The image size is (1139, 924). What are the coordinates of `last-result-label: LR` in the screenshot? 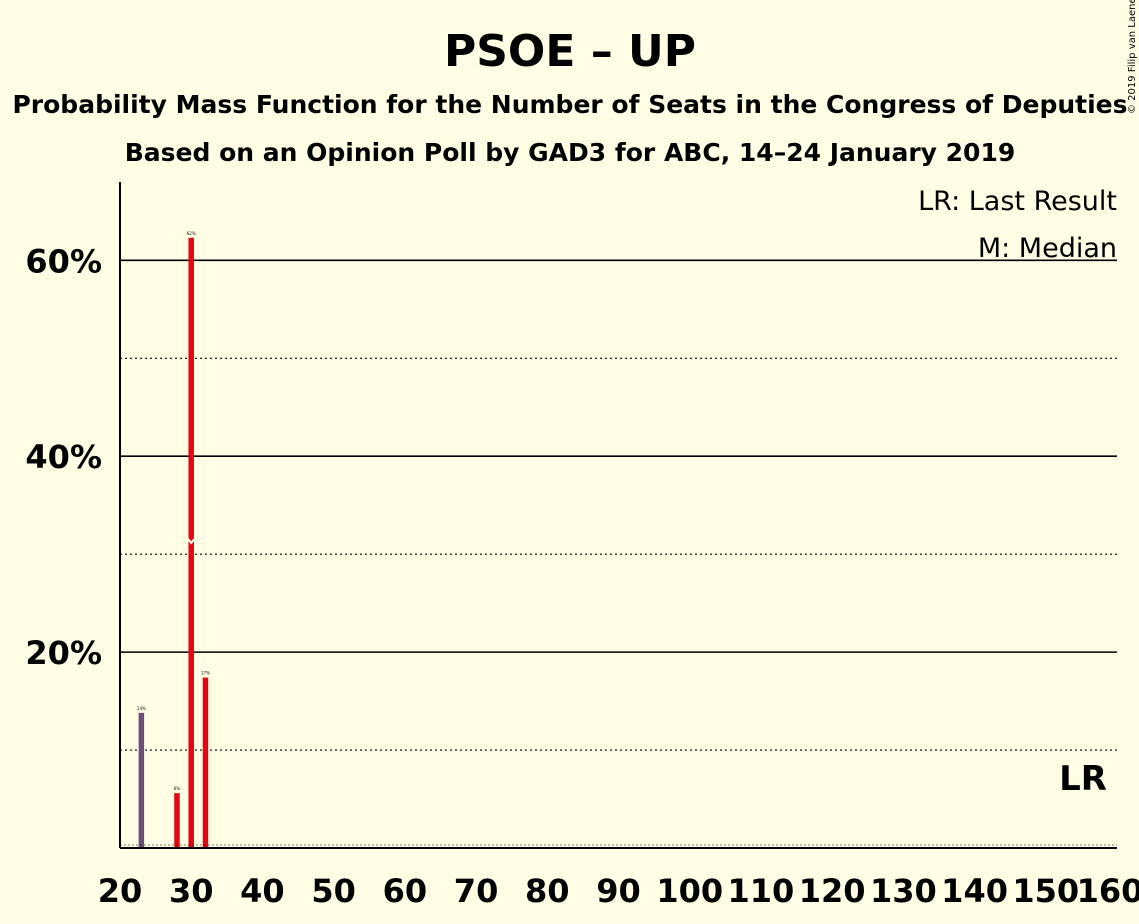 It's located at (1083, 779).